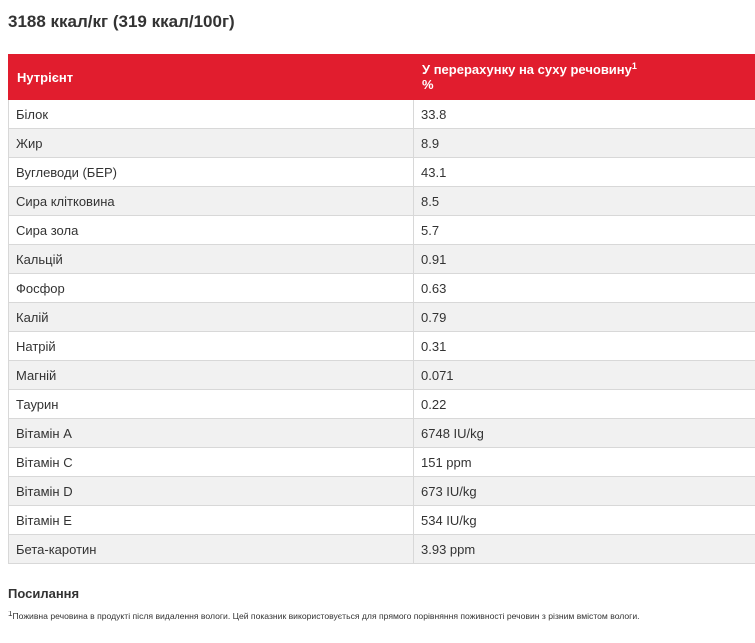 The height and width of the screenshot is (643, 755). I want to click on nutrient-name-cell: Таурин, so click(211, 404).